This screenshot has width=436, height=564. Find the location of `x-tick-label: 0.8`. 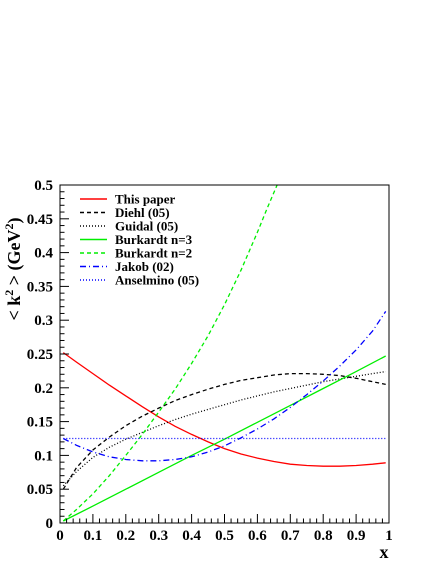

x-tick-label: 0.8 is located at coordinates (323, 536).